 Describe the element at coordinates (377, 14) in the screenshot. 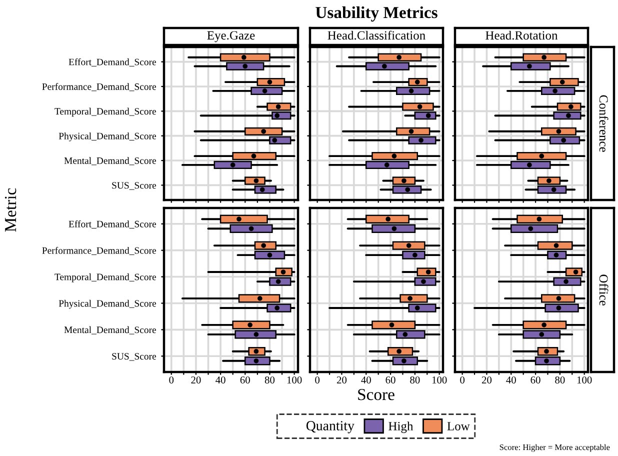

I see `chart-title: Usability Metrics` at that location.